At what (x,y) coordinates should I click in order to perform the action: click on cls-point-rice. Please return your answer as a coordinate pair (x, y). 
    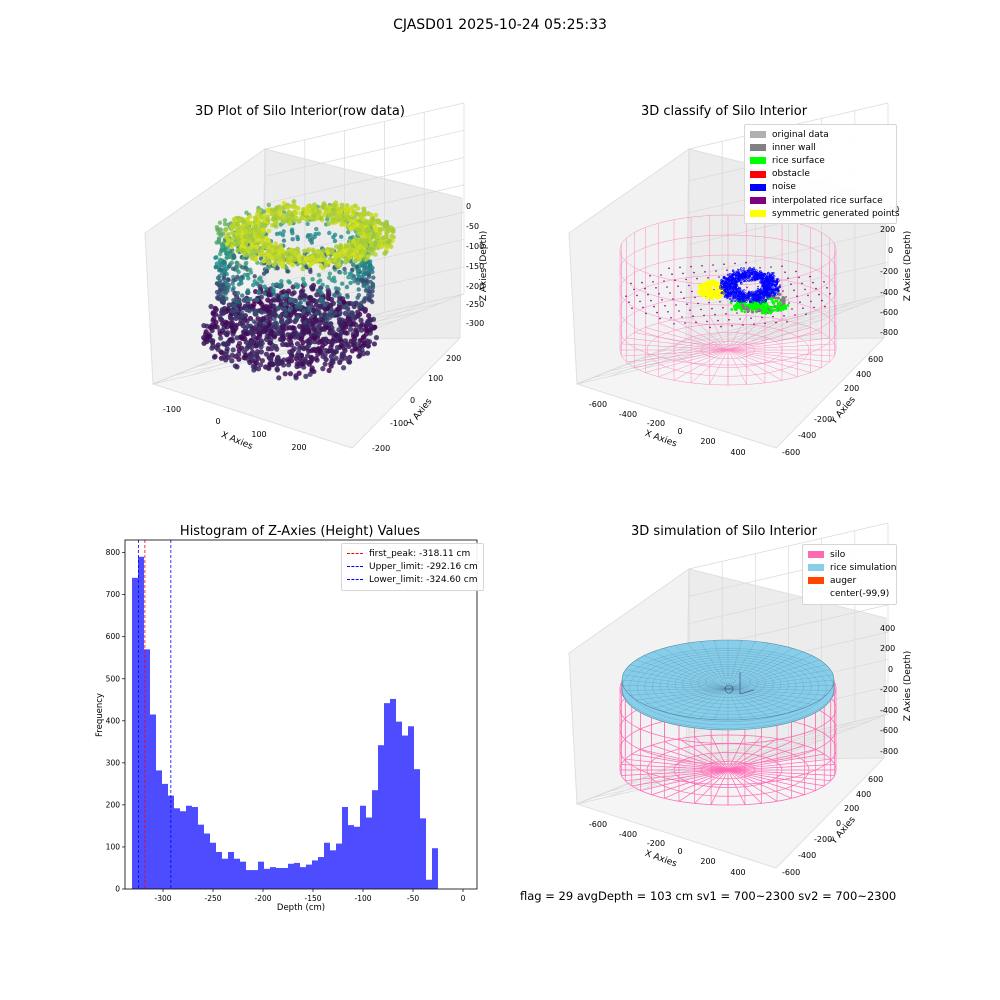
    Looking at the image, I should click on (777, 306).